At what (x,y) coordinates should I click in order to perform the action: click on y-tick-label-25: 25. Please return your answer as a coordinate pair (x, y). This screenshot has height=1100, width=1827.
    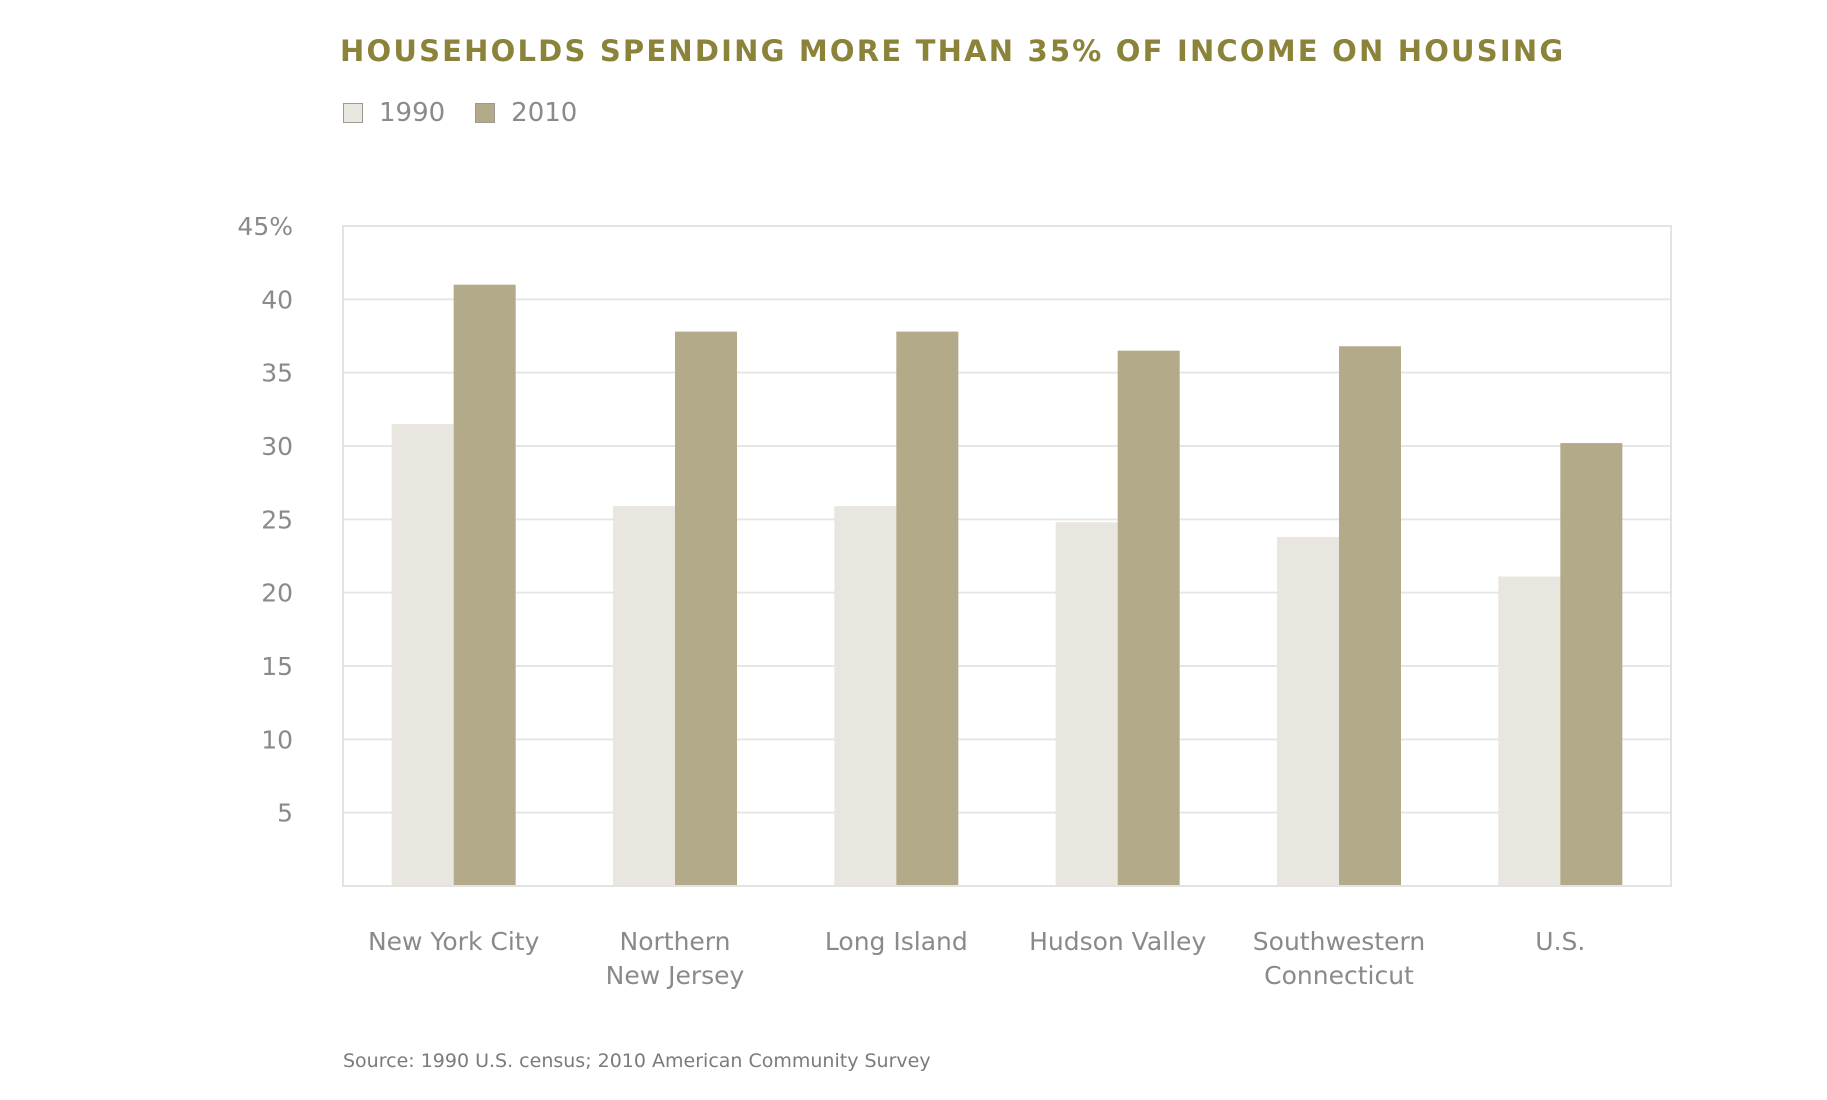
    Looking at the image, I should click on (277, 519).